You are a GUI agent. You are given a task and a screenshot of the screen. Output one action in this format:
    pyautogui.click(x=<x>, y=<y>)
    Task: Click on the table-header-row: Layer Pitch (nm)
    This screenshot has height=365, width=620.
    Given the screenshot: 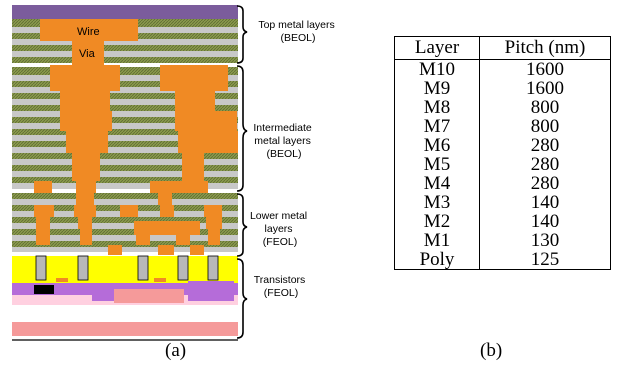 What is the action you would take?
    pyautogui.click(x=502, y=48)
    